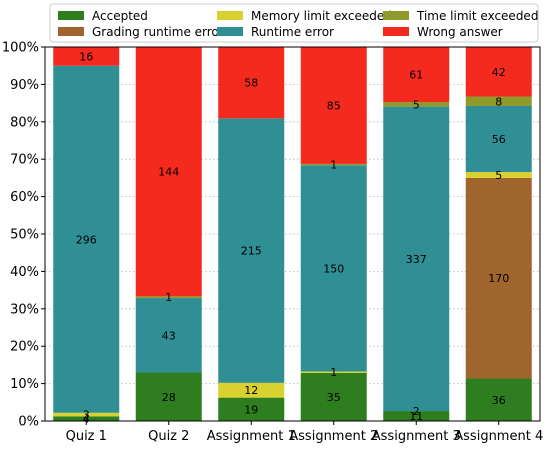 This screenshot has height=456, width=550. I want to click on x-tick-label: Assignment 4, so click(498, 436).